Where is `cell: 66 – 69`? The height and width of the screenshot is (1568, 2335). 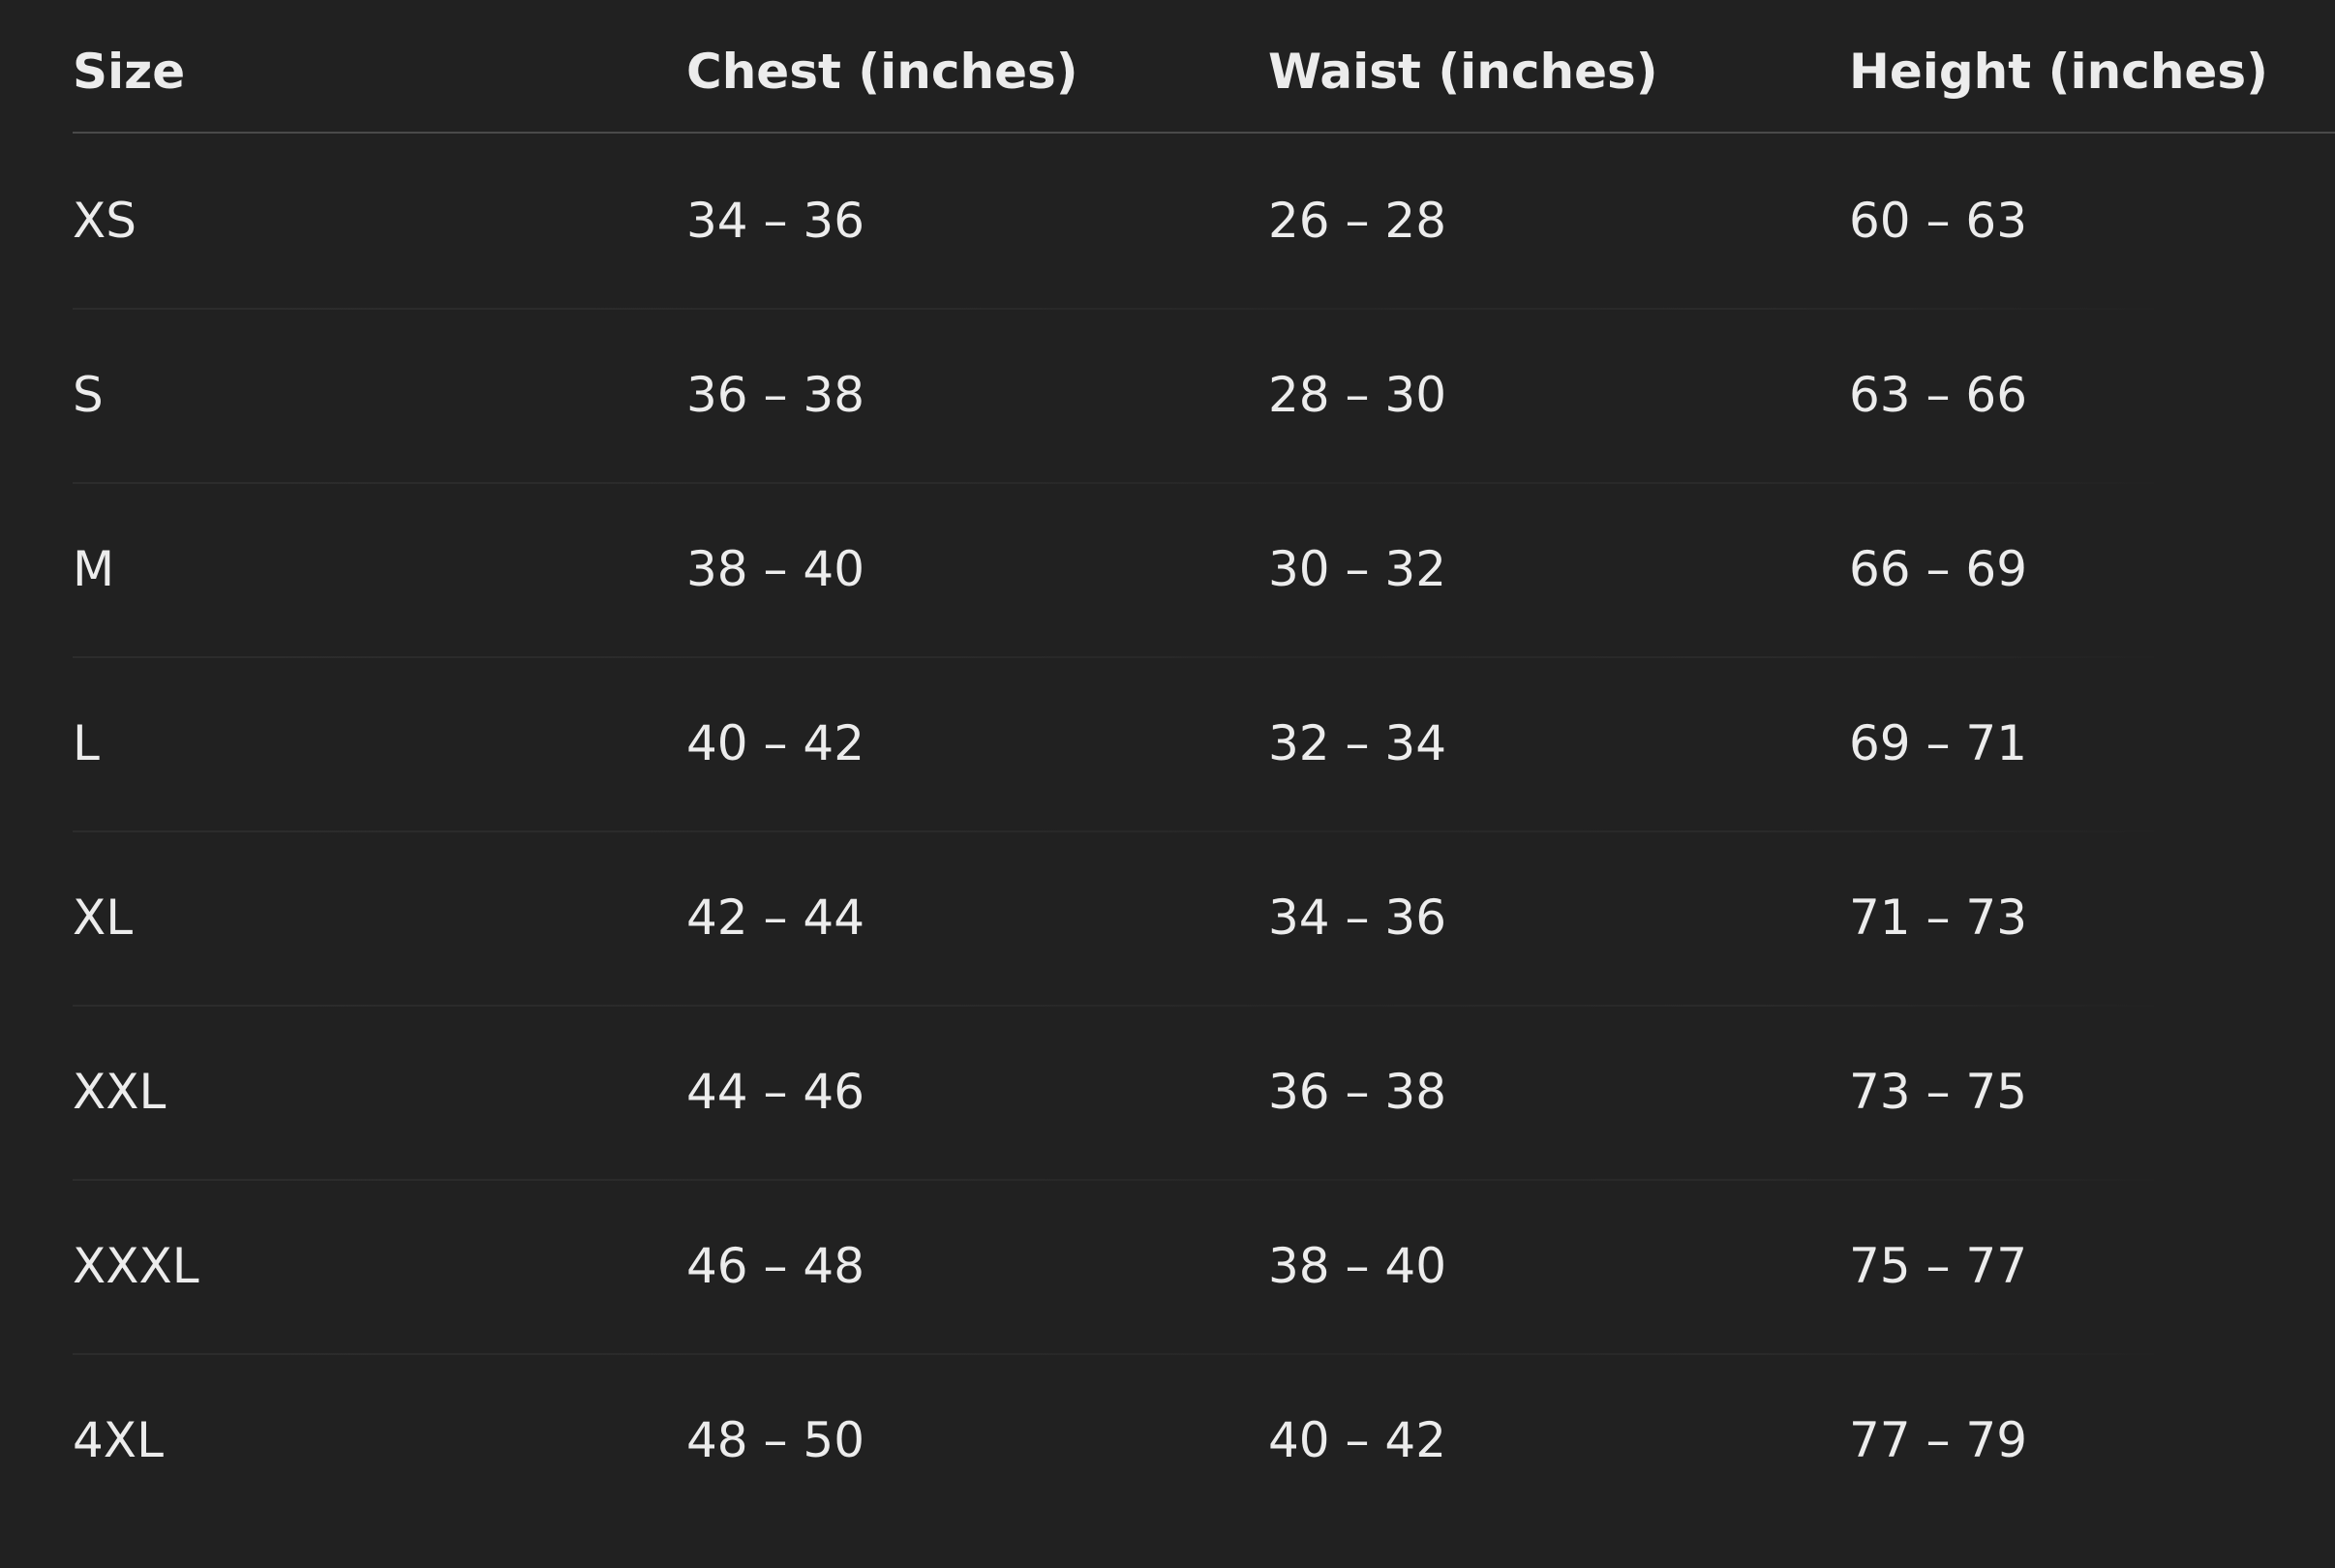 cell: 66 – 69 is located at coordinates (1938, 569).